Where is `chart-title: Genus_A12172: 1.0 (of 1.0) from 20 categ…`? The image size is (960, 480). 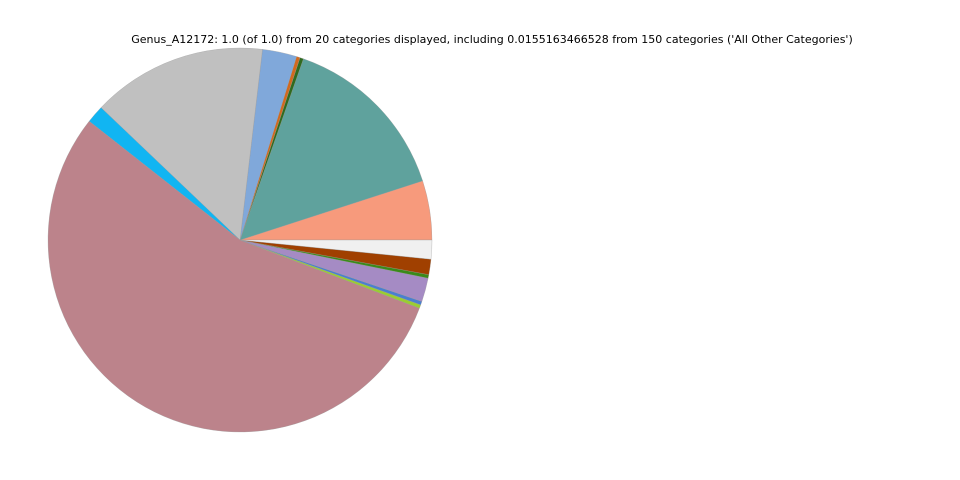 chart-title: Genus_A12172: 1.0 (of 1.0) from 20 categ… is located at coordinates (492, 39).